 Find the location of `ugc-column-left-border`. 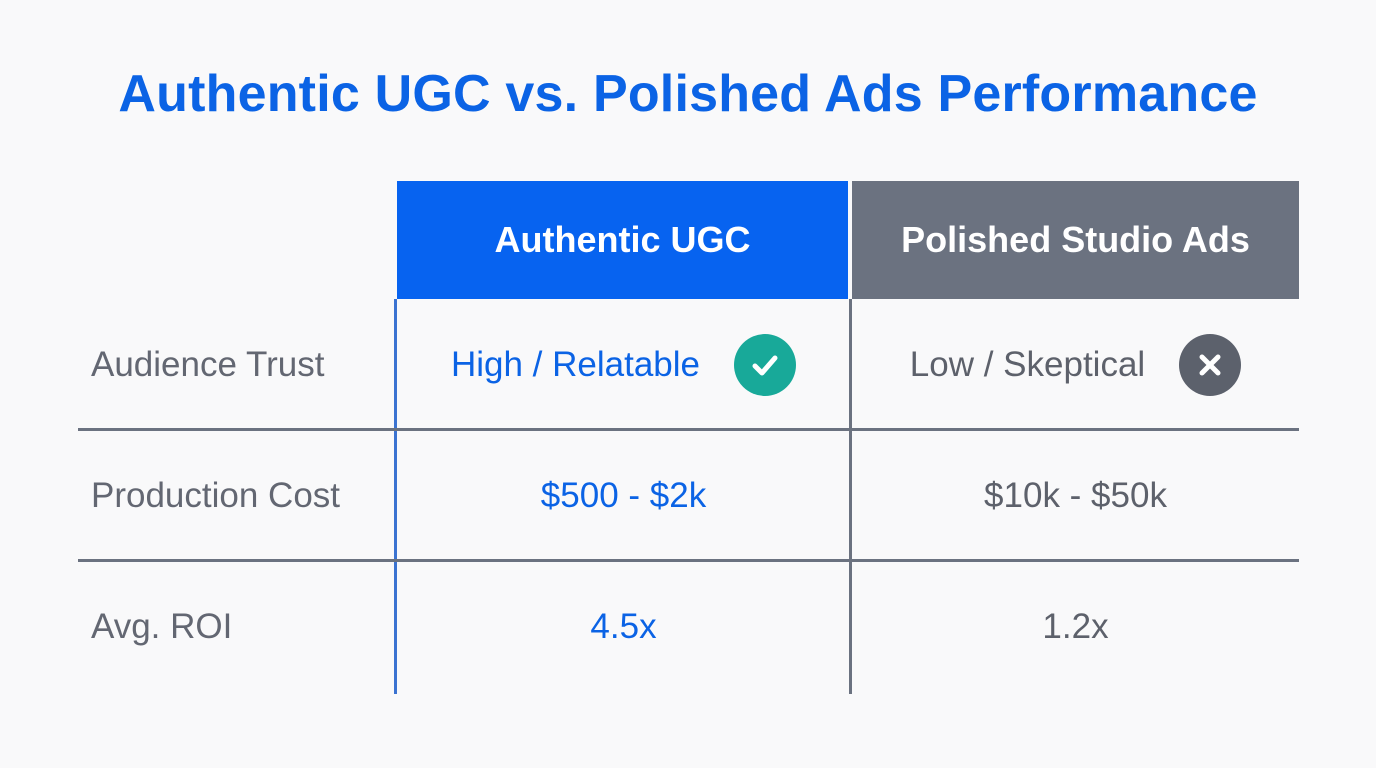

ugc-column-left-border is located at coordinates (395, 496).